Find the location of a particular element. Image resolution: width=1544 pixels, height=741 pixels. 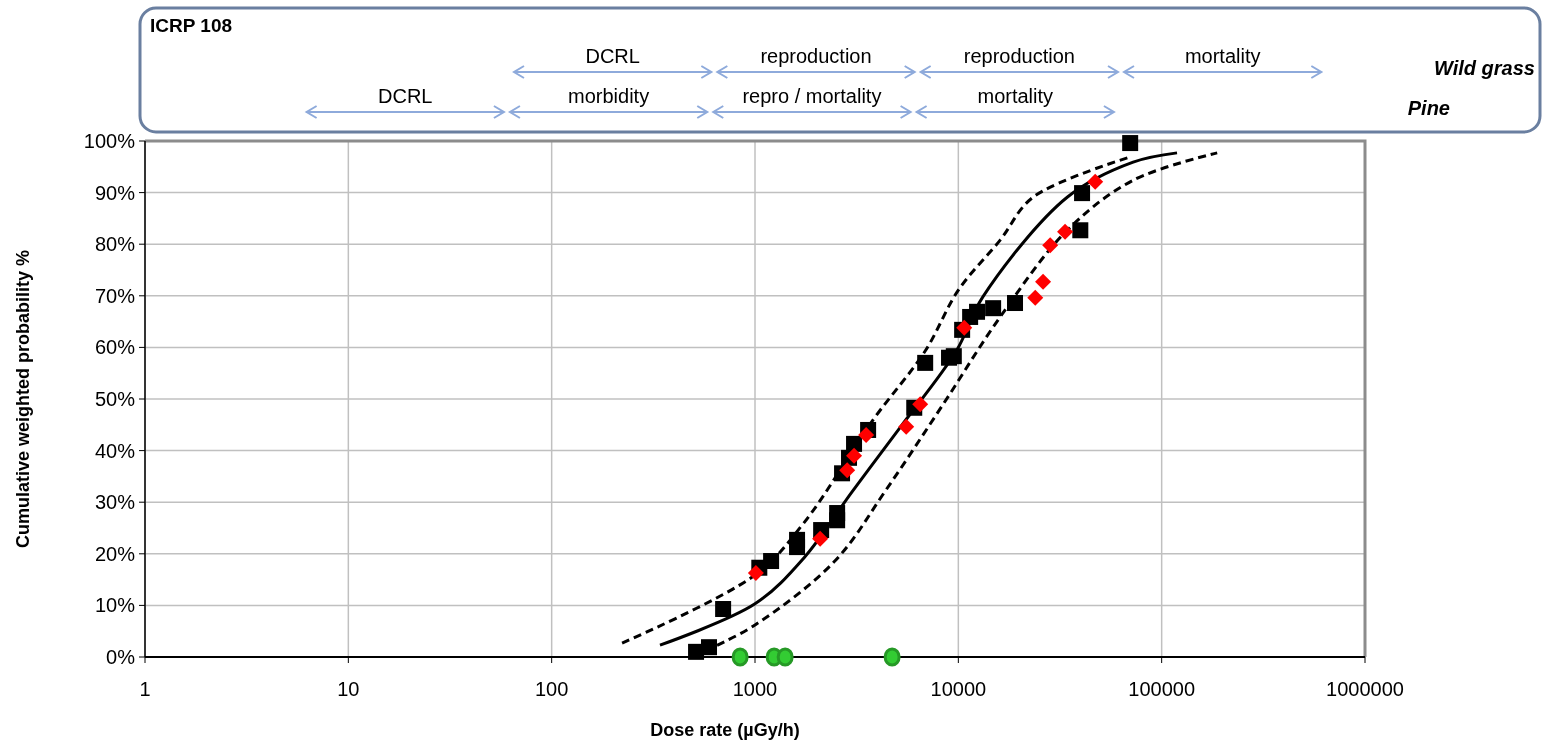

y-tick-label: 30% is located at coordinates (115, 502).